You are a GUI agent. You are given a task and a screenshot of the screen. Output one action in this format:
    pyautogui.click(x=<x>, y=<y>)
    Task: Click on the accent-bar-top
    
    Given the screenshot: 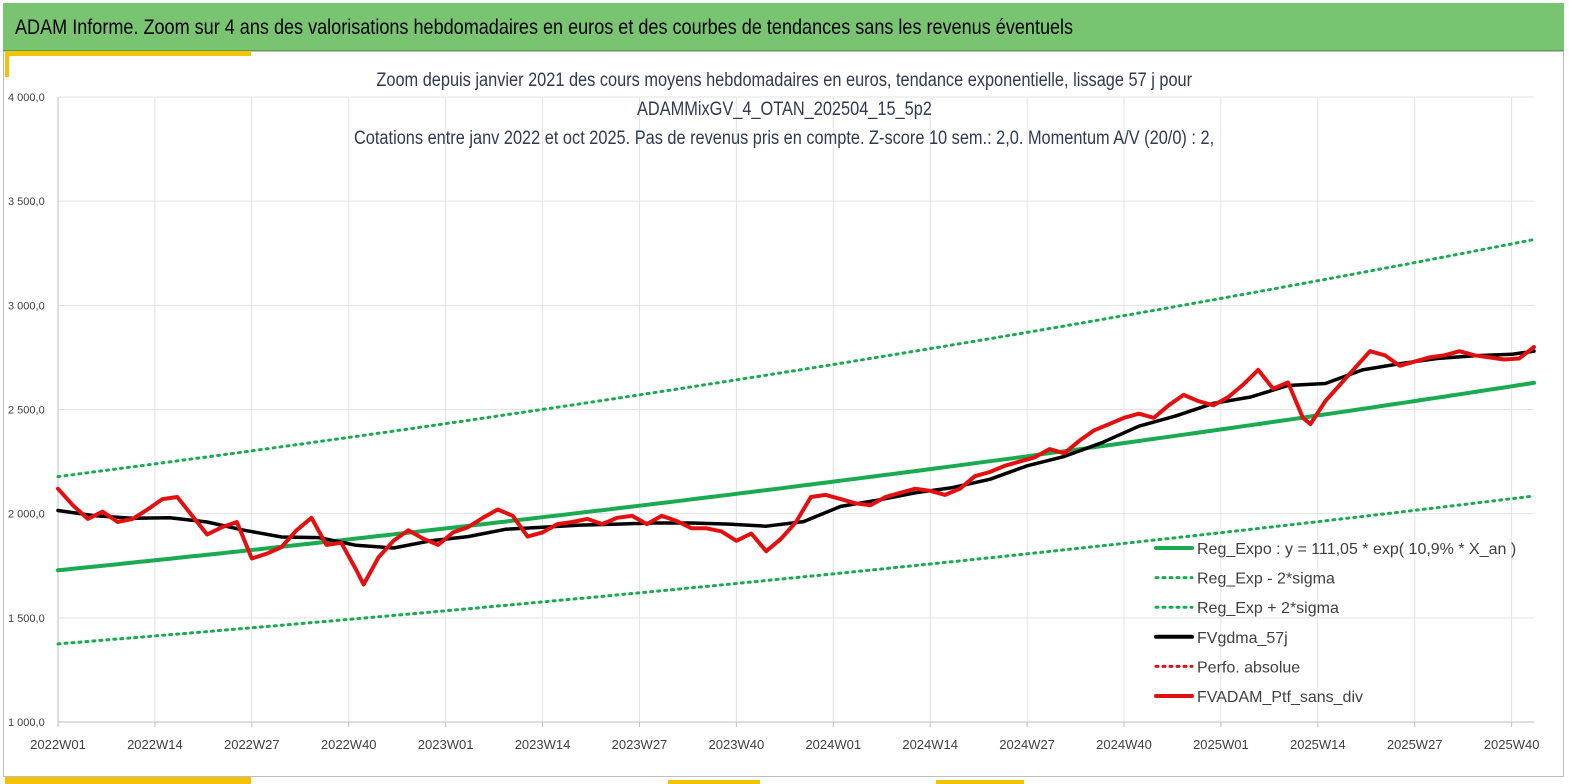 What is the action you would take?
    pyautogui.click(x=128, y=53)
    